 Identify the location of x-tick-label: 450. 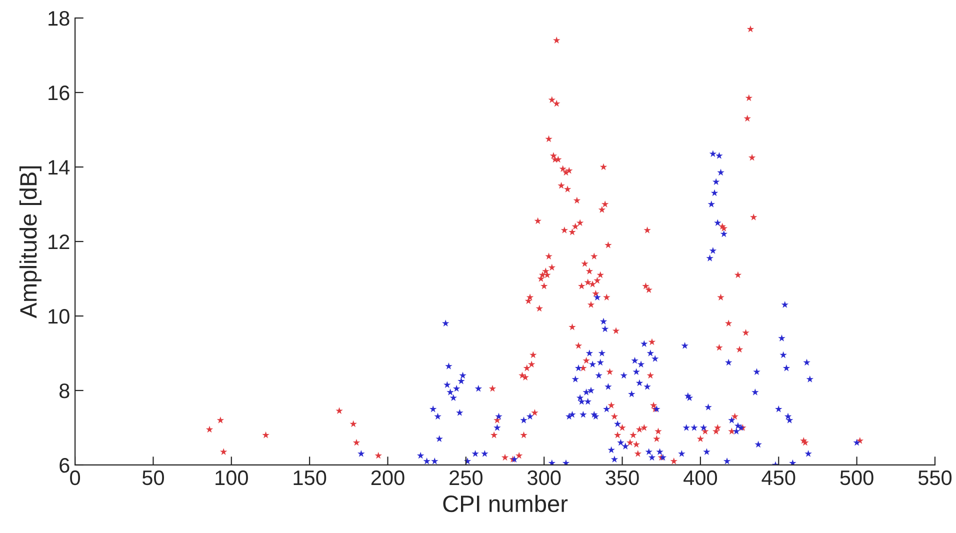
(779, 478).